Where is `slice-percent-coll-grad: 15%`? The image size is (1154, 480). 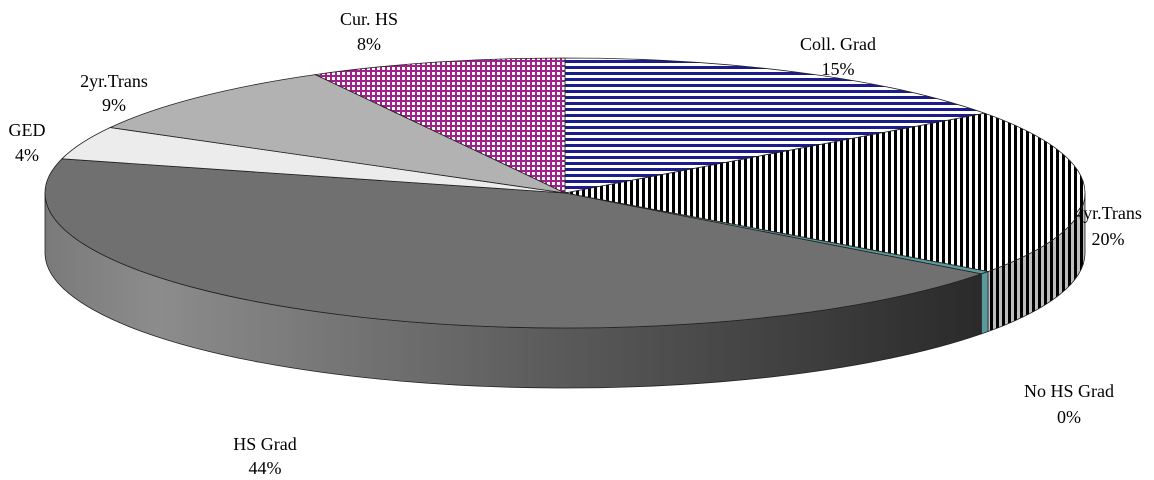 slice-percent-coll-grad: 15% is located at coordinates (838, 69).